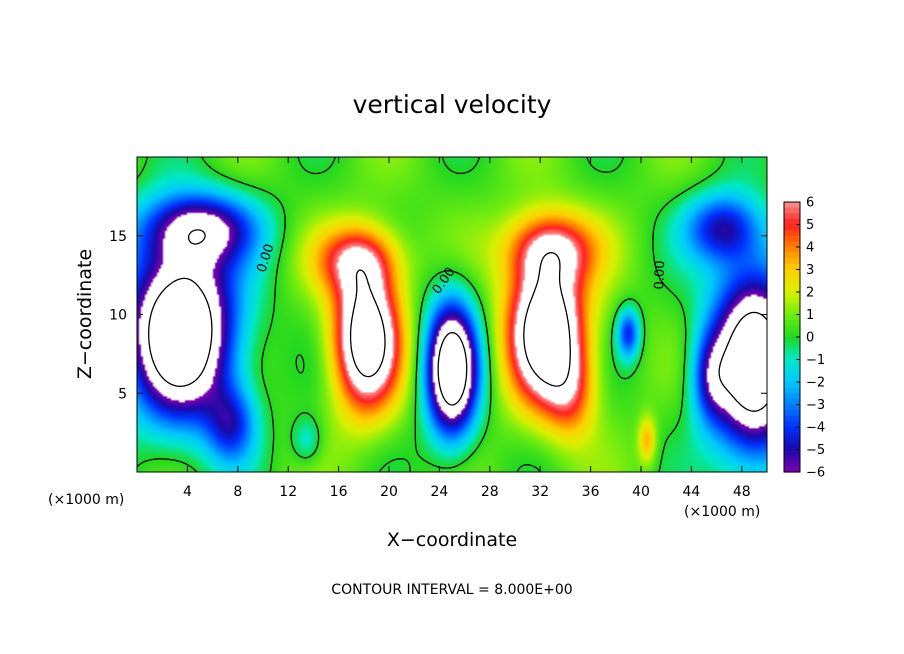 This screenshot has width=904, height=654. Describe the element at coordinates (810, 293) in the screenshot. I see `colorbar-tick-label: 2` at that location.